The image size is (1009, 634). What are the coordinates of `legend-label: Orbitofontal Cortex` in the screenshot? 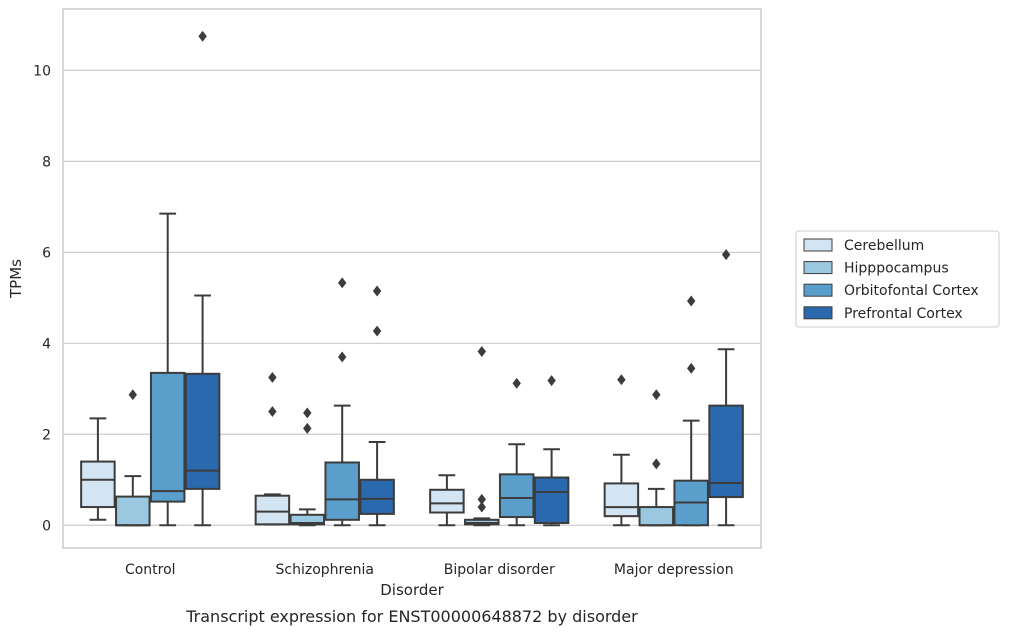 It's located at (911, 291).